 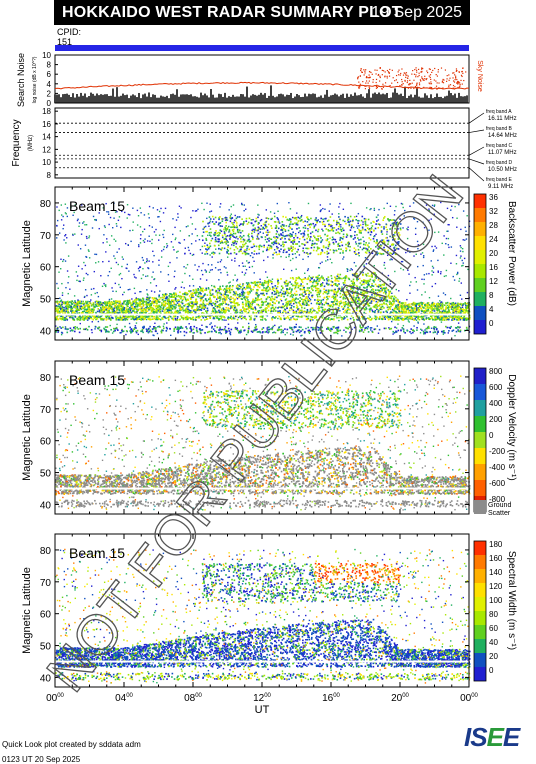 What do you see at coordinates (16, 142) in the screenshot?
I see `frequency-ylabel: Frequency` at bounding box center [16, 142].